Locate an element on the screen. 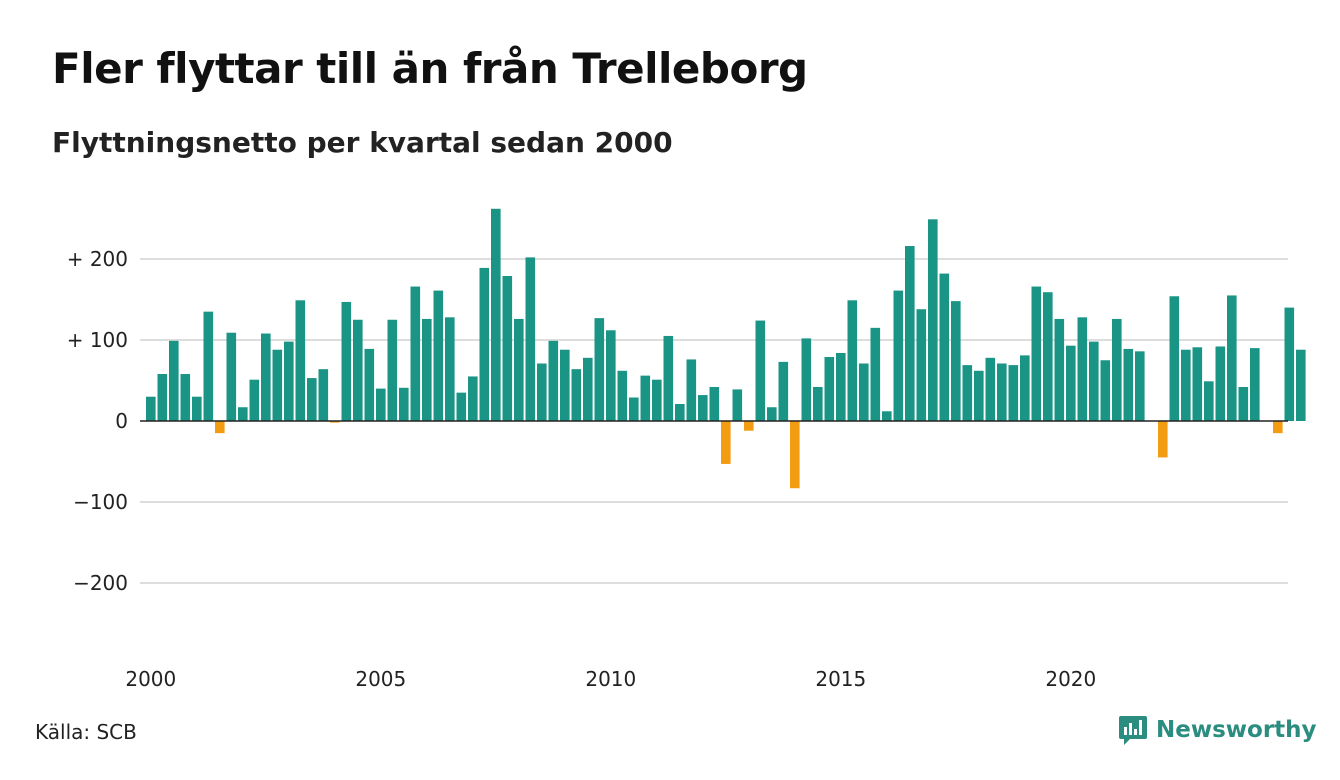 Image resolution: width=1340 pixels, height=780 pixels. x-tick-label: 2010 is located at coordinates (610, 679).